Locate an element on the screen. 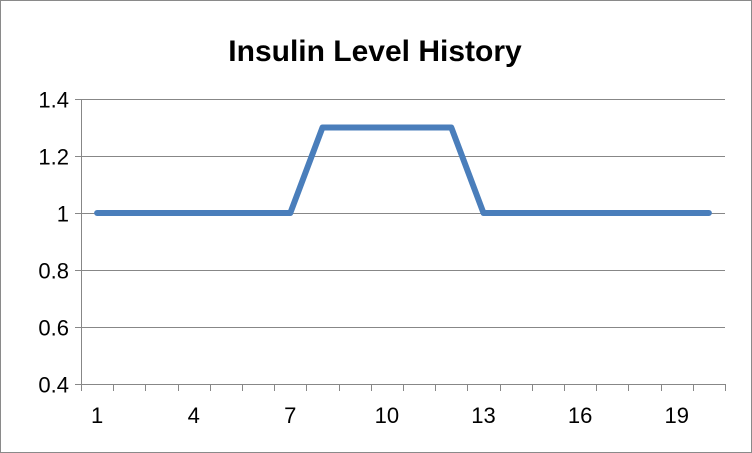 The height and width of the screenshot is (453, 752). x-tick-label: 7 is located at coordinates (290, 415).